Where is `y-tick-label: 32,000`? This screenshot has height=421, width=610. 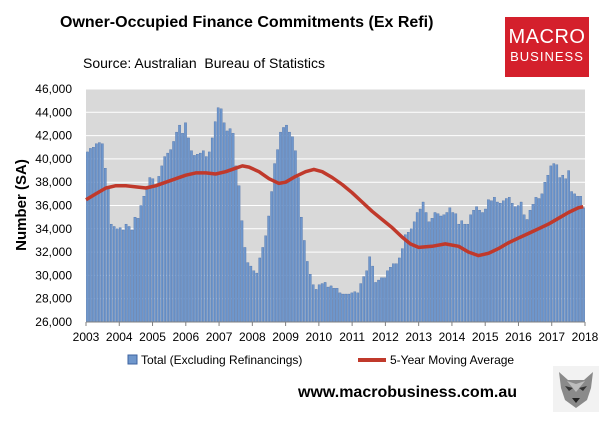
y-tick-label: 32,000 is located at coordinates (53, 252).